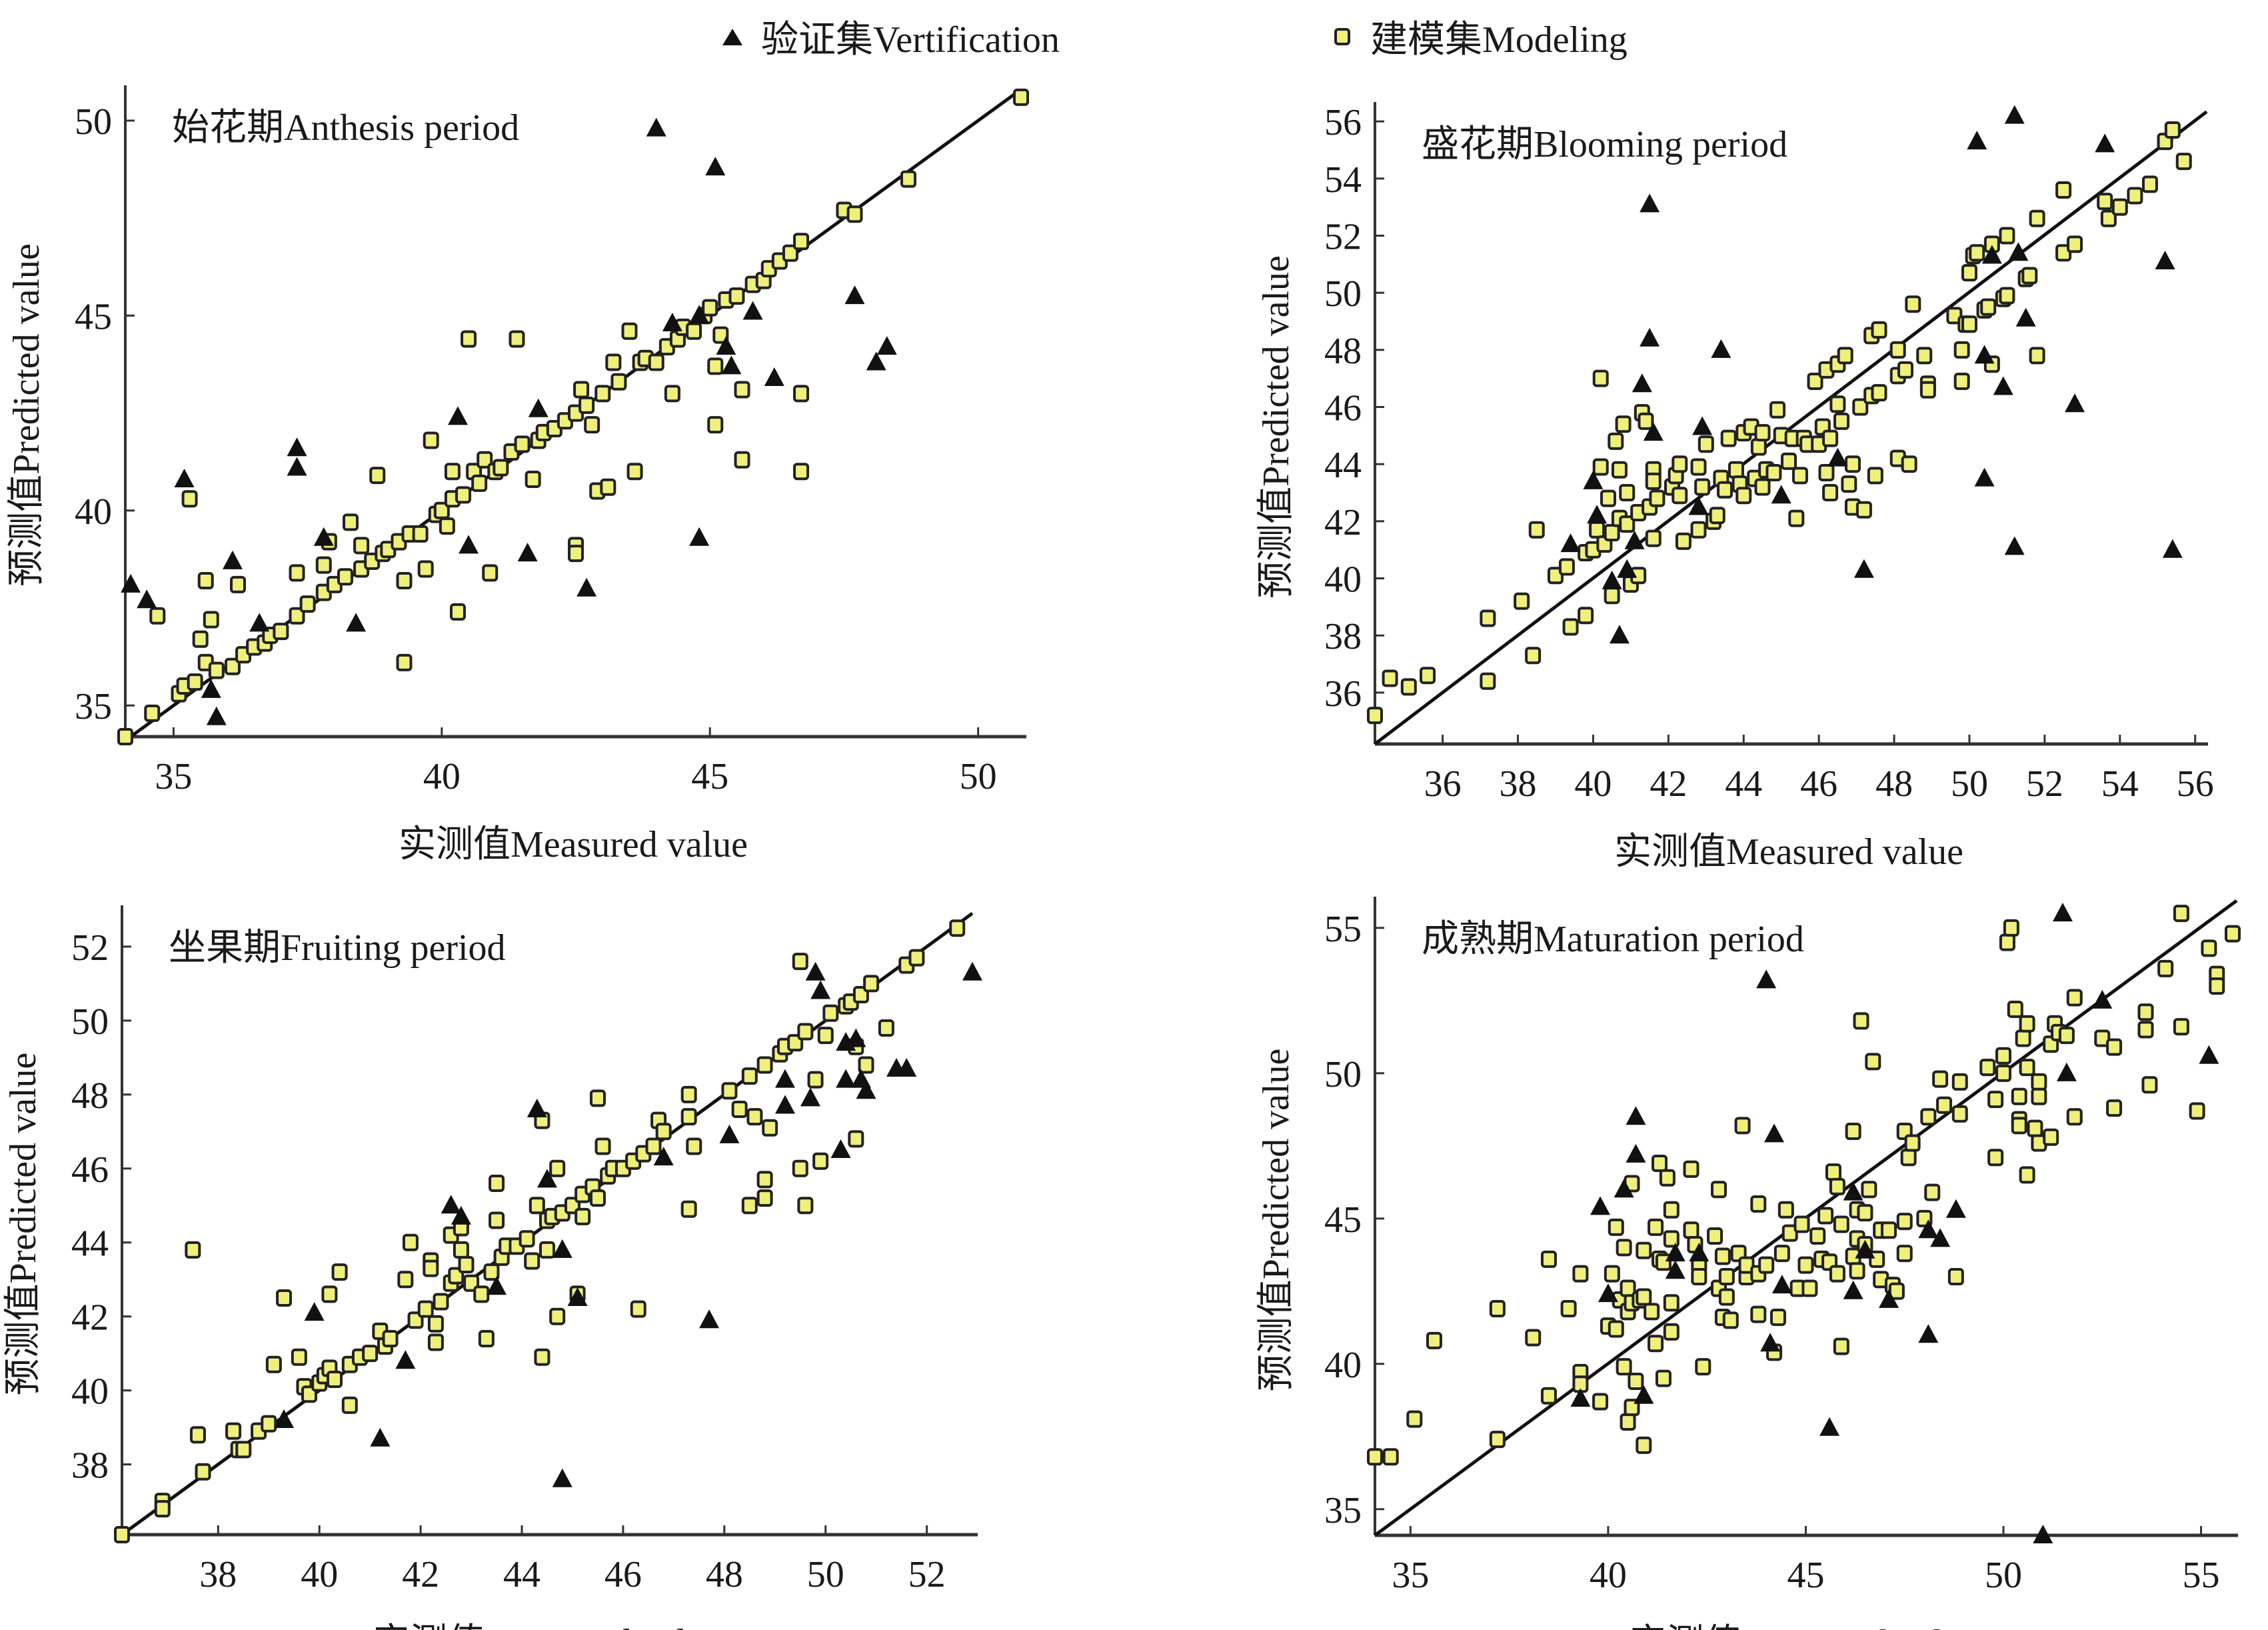 The width and height of the screenshot is (2268, 1630). Describe the element at coordinates (1343, 408) in the screenshot. I see `y-tick-label: 46` at that location.